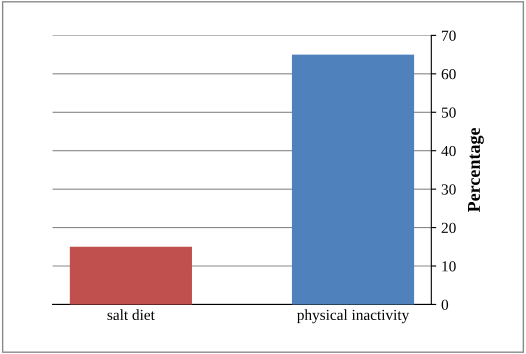  I want to click on y-axis-title: Percentage, so click(476, 170).